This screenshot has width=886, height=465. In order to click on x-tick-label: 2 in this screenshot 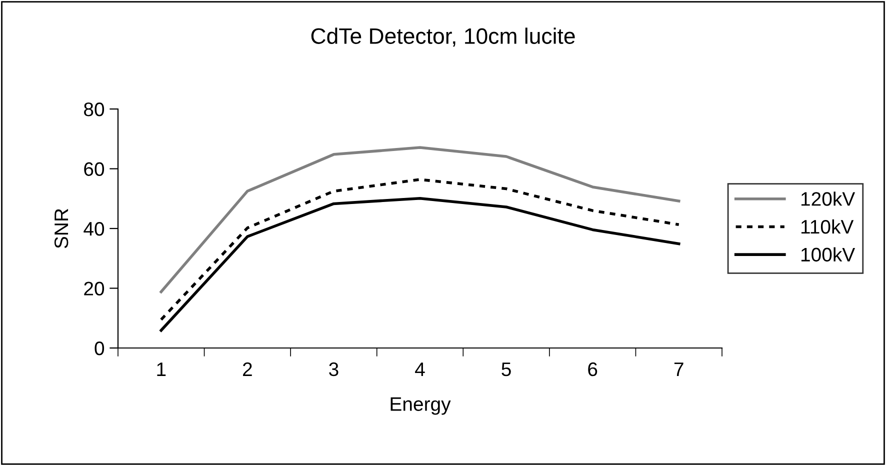, I will do `click(247, 369)`.